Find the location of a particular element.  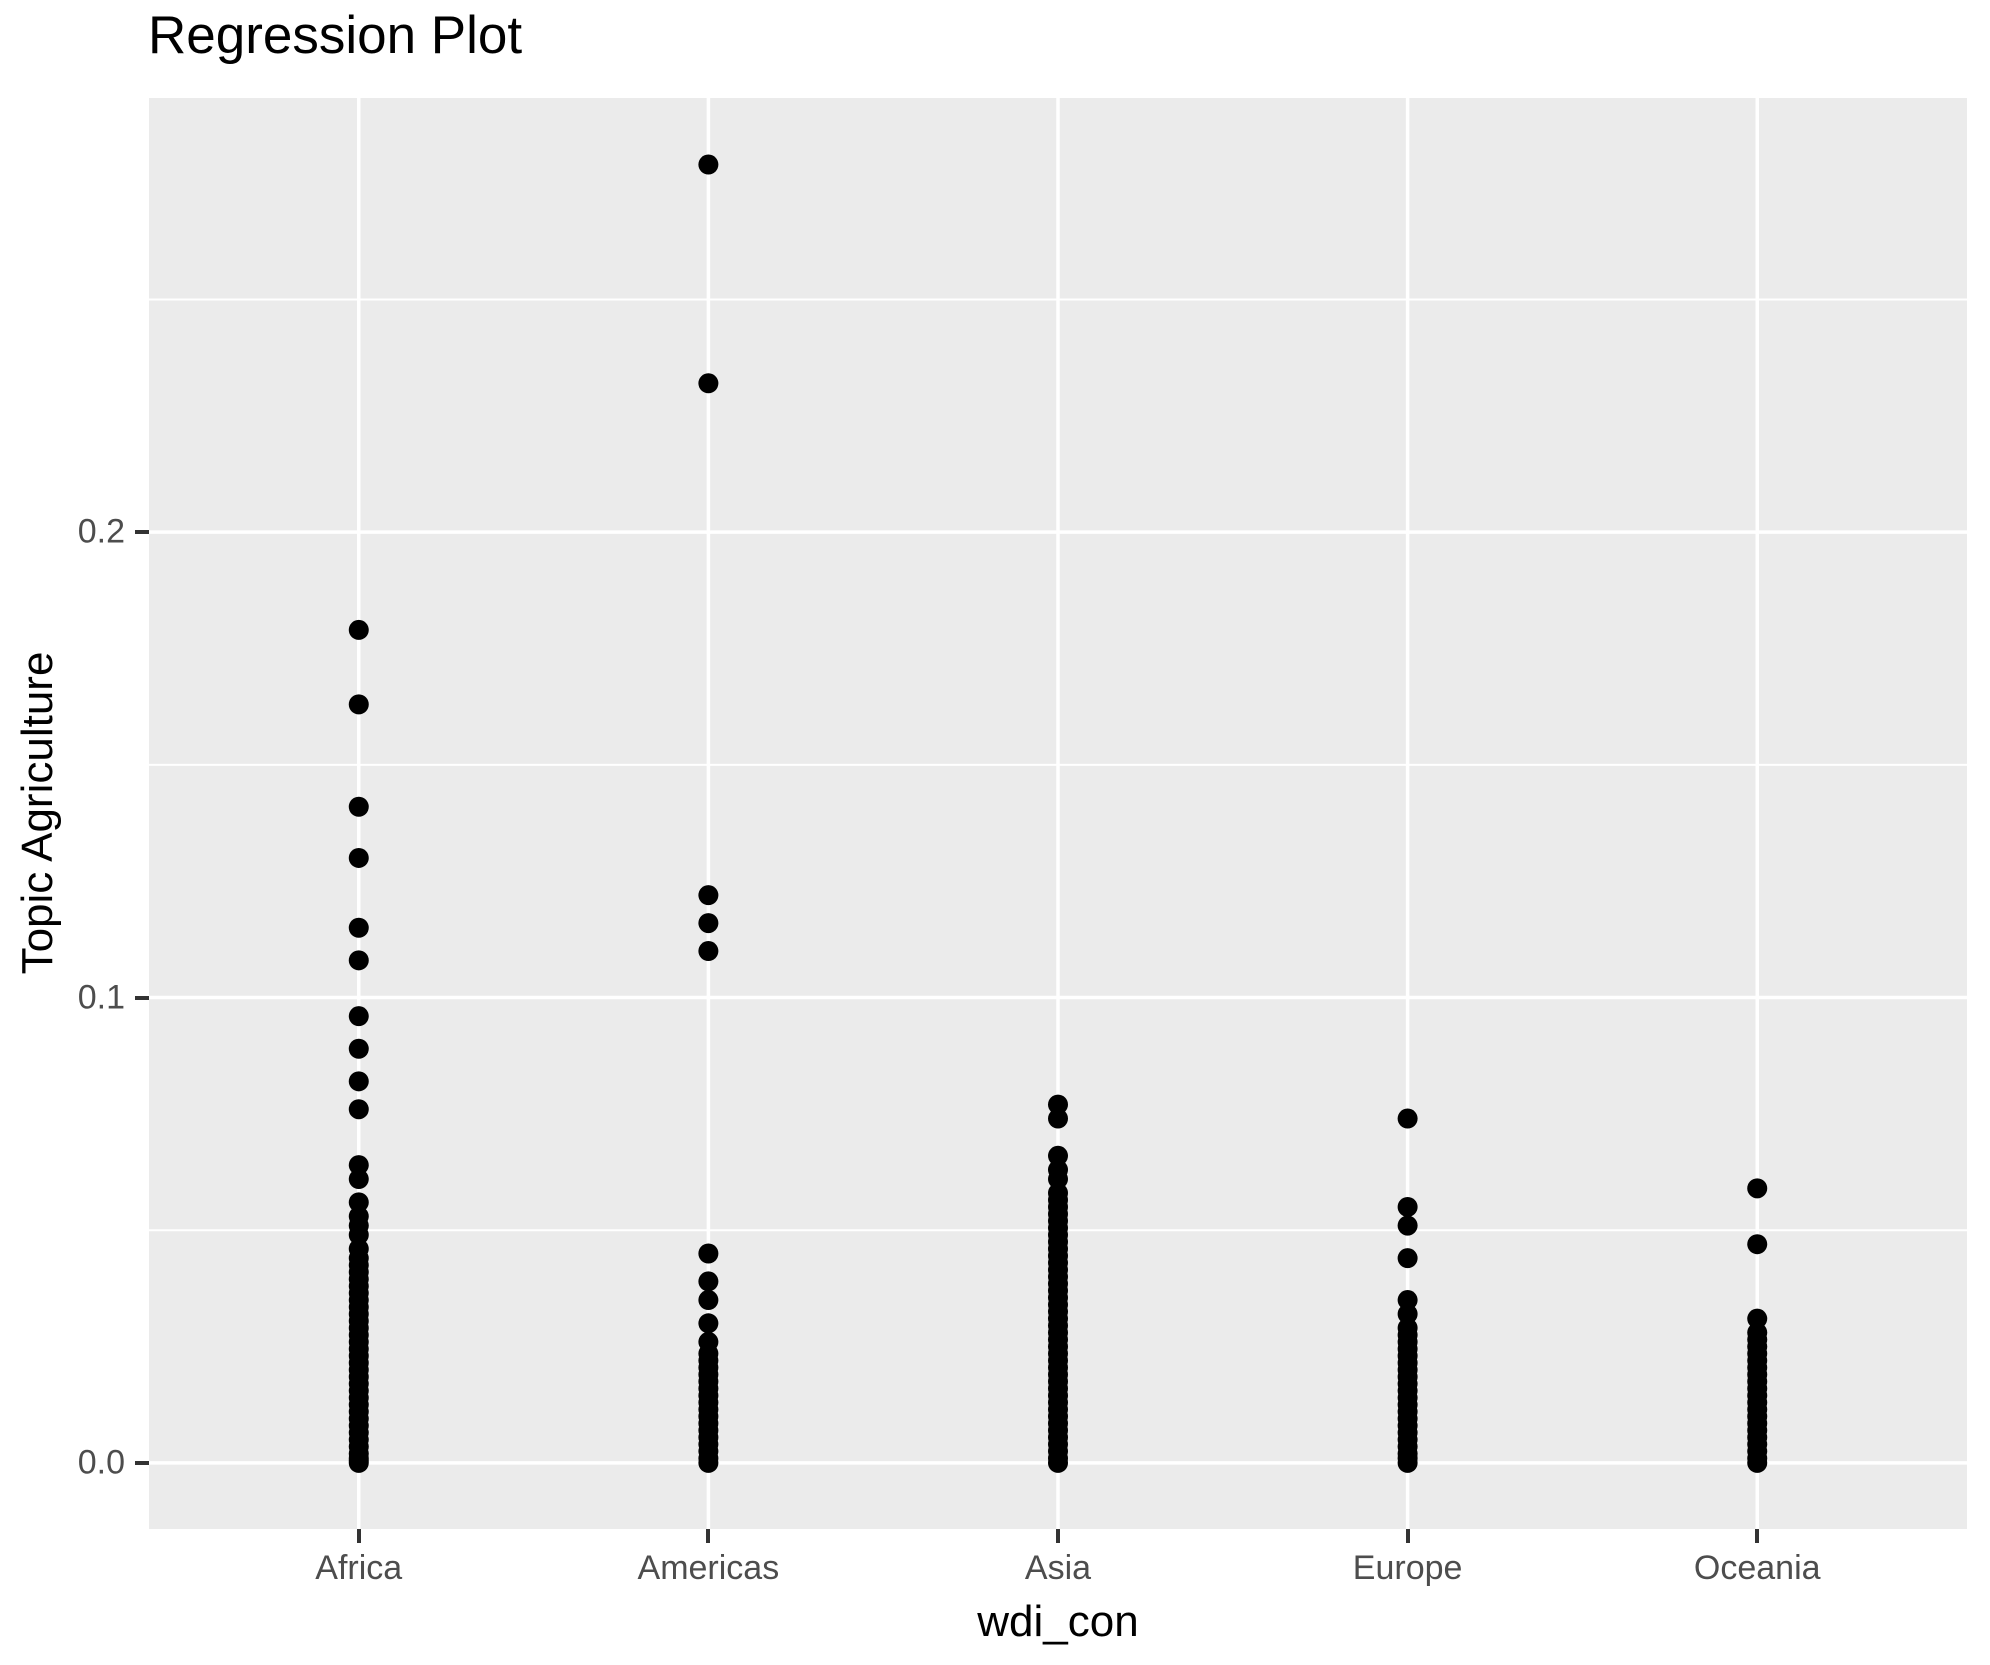

x-tick-label-americas: Americas is located at coordinates (708, 1568).